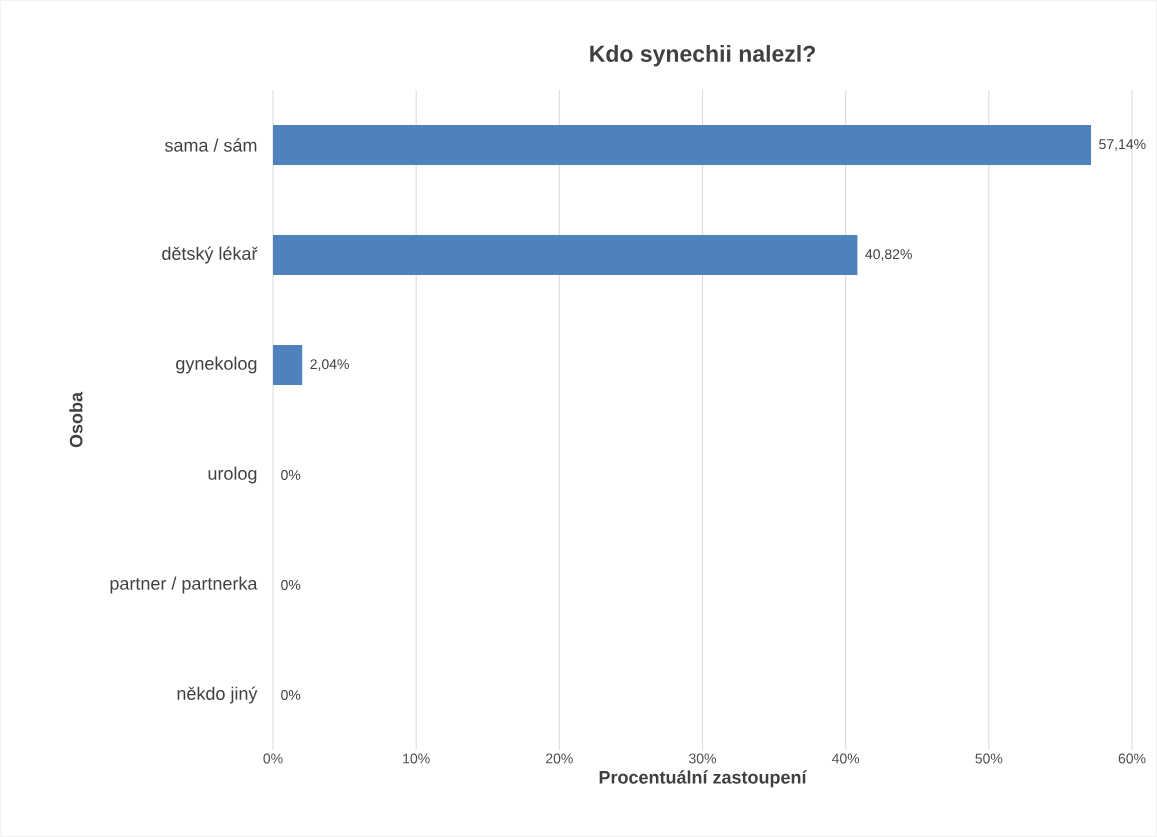  What do you see at coordinates (559, 758) in the screenshot?
I see `x-tick-label: 20%` at bounding box center [559, 758].